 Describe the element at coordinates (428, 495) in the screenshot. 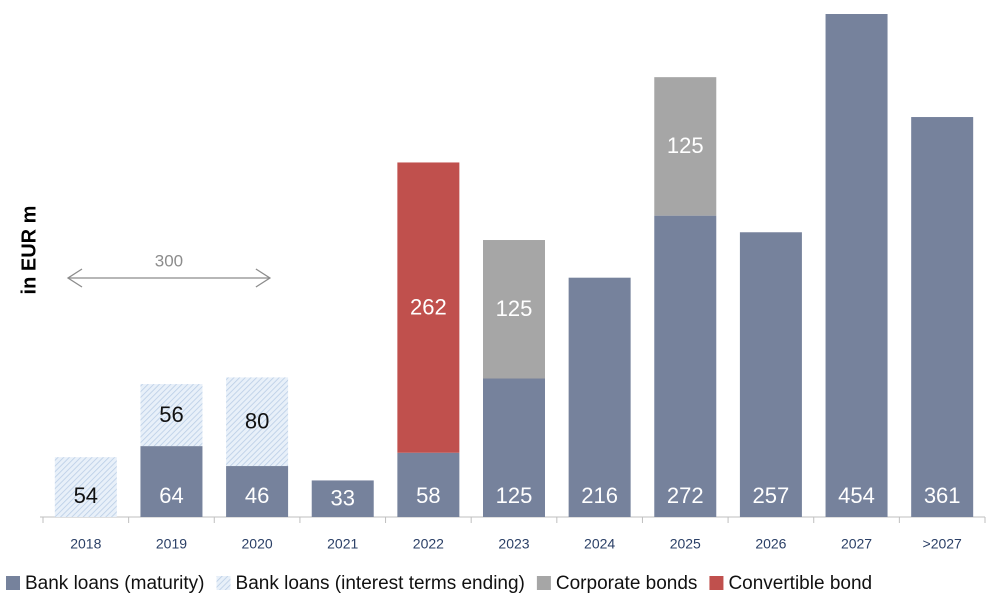

I see `value-label: 58` at that location.